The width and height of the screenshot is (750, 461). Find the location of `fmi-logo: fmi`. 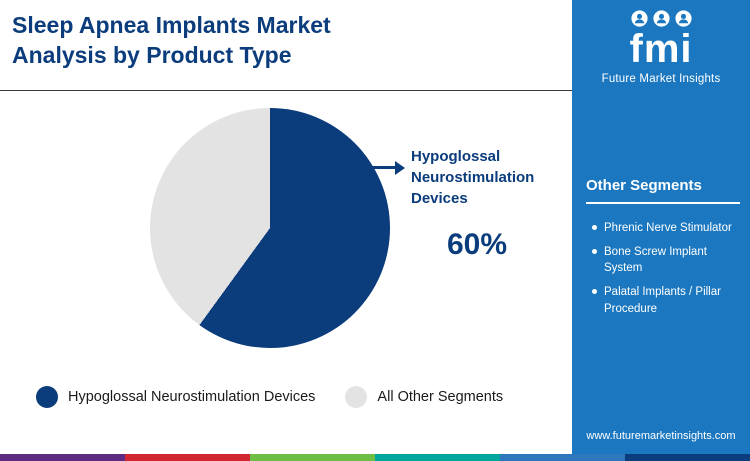

fmi-logo: fmi is located at coordinates (661, 39).